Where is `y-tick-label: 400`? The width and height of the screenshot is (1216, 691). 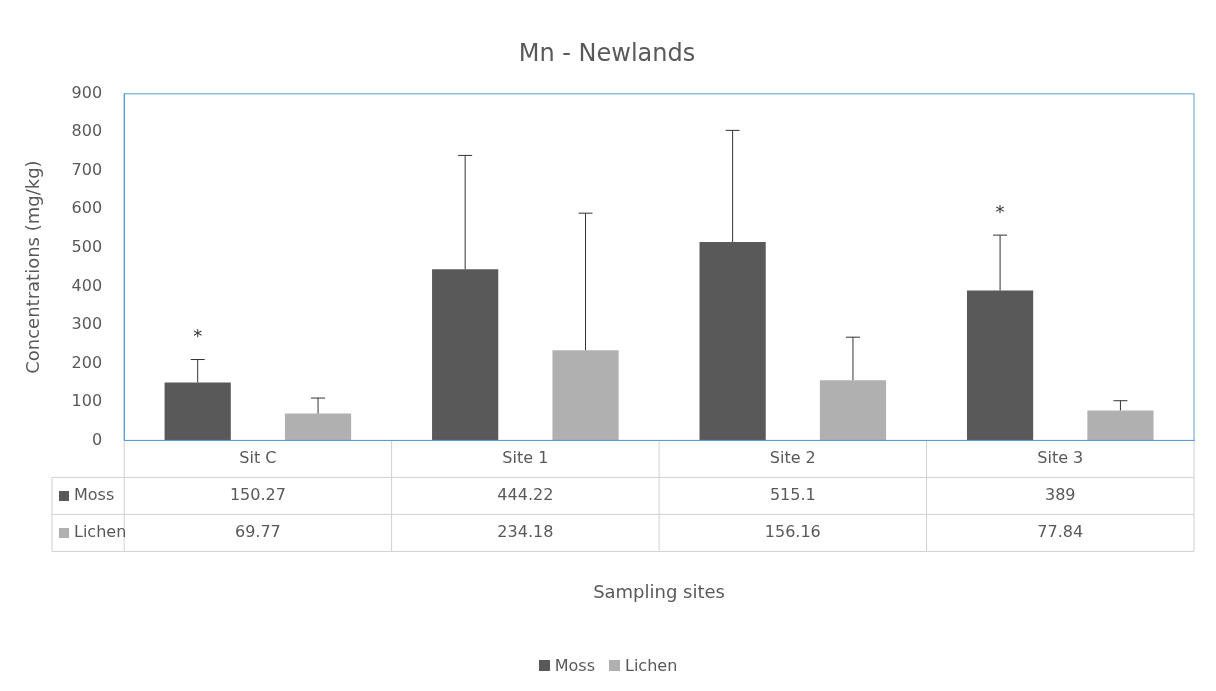 y-tick-label: 400 is located at coordinates (87, 285).